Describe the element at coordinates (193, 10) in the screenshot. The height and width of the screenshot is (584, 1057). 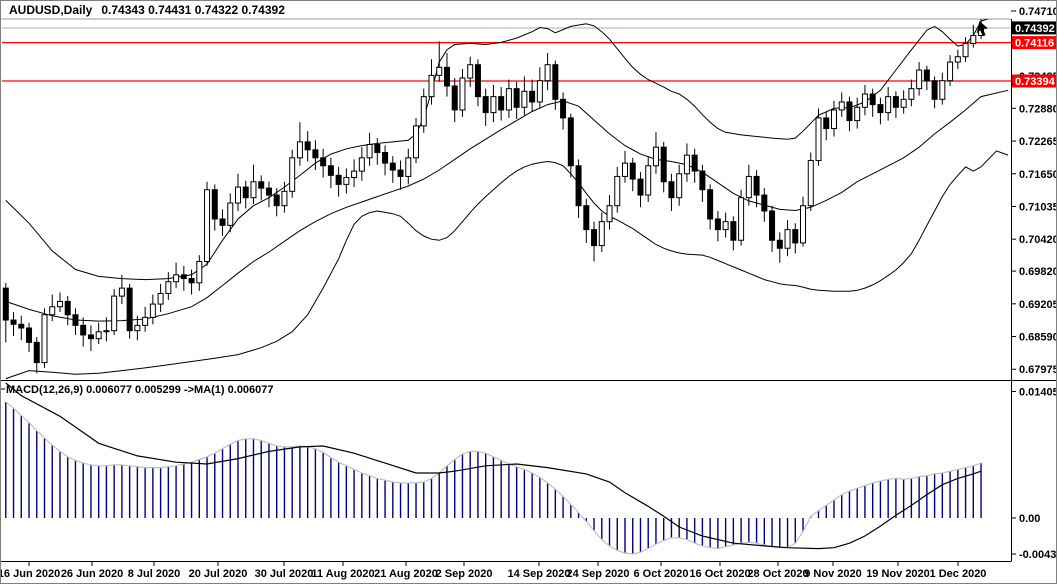
I see `ohlc-values-label: 0.74343 0.74431 0.74322 0.74392` at that location.